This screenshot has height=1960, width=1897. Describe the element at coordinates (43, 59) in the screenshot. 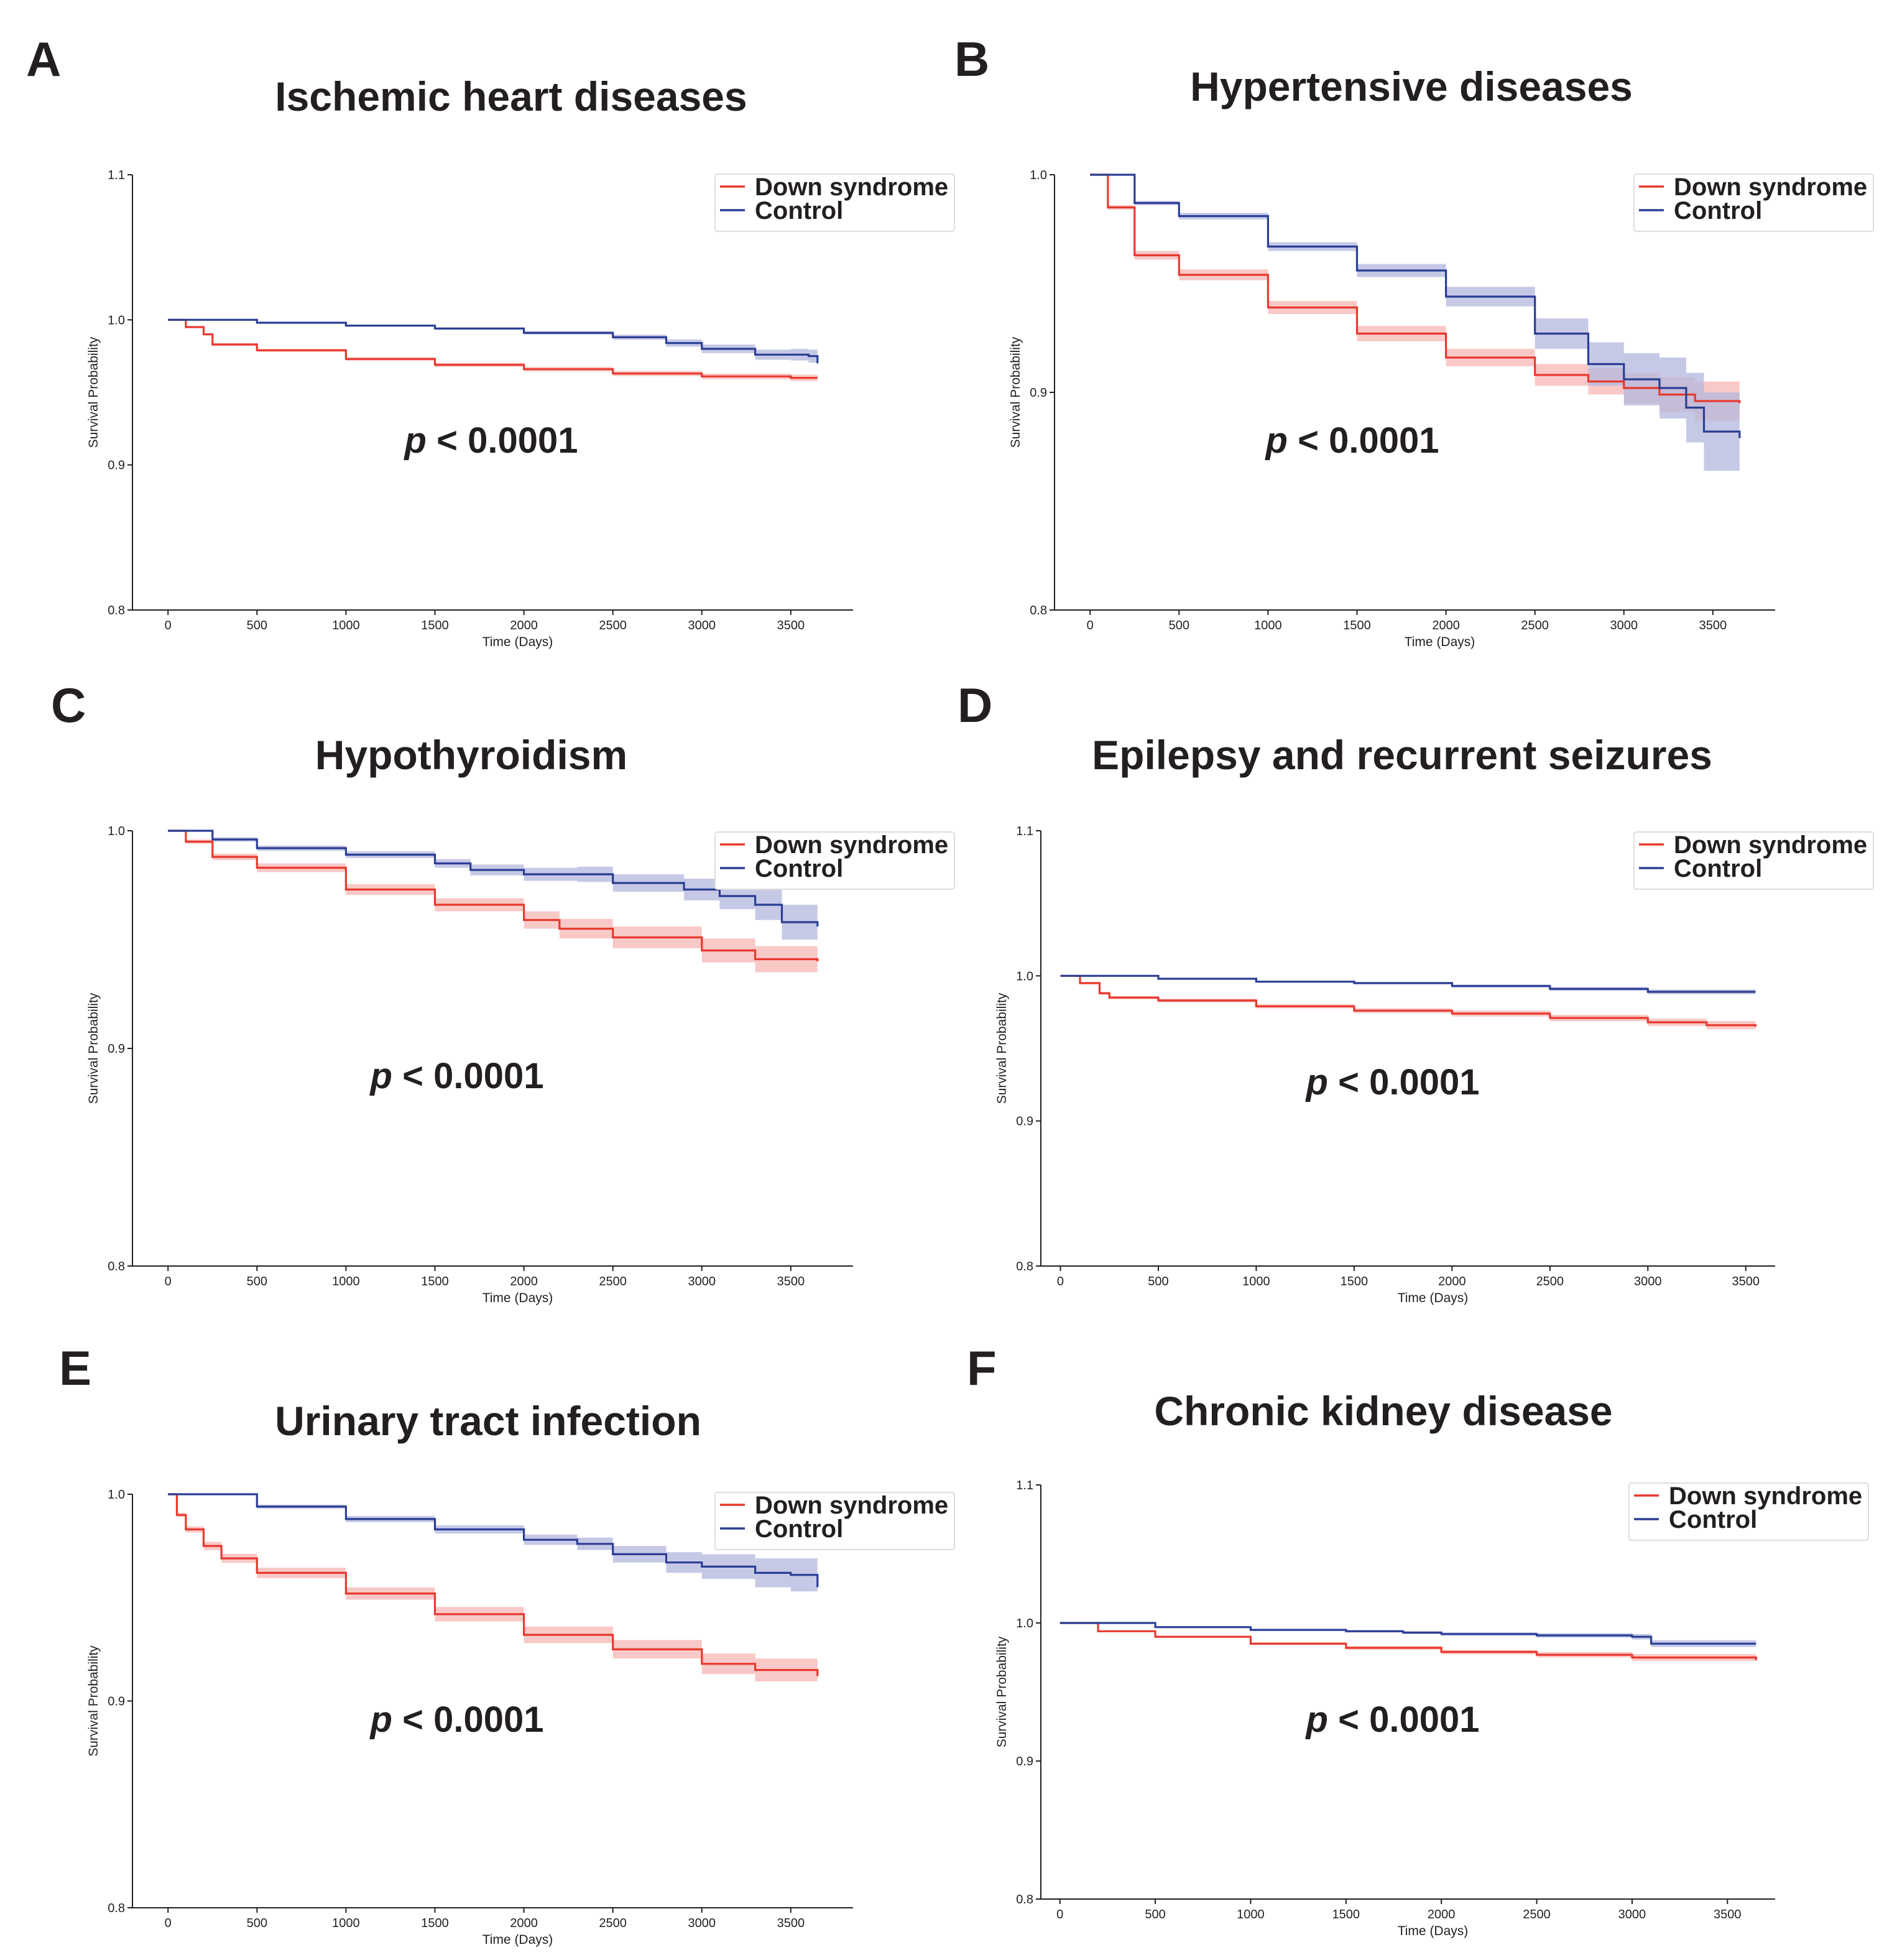

I see `panel-letter: A` at that location.